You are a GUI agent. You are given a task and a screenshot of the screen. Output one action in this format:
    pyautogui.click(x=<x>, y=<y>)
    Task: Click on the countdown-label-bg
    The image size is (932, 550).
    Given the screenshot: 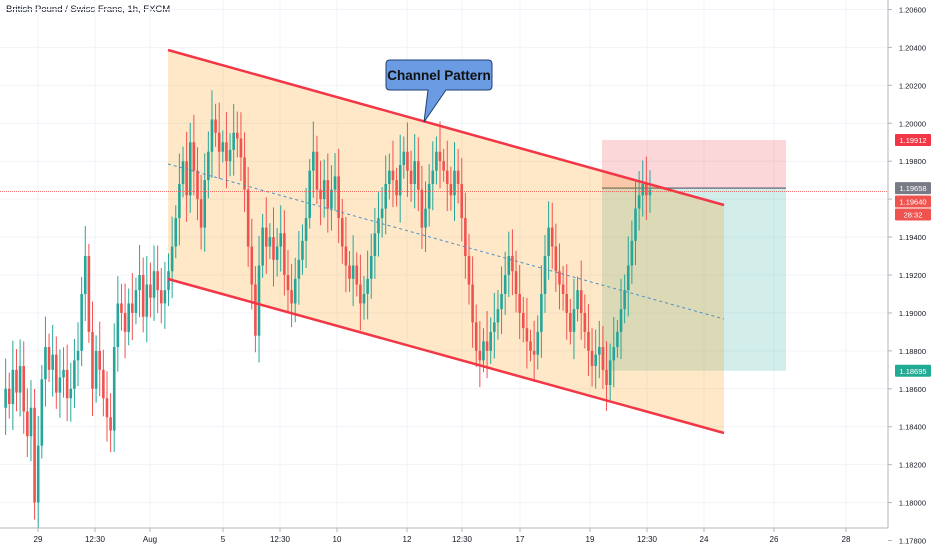 What is the action you would take?
    pyautogui.click(x=913, y=214)
    